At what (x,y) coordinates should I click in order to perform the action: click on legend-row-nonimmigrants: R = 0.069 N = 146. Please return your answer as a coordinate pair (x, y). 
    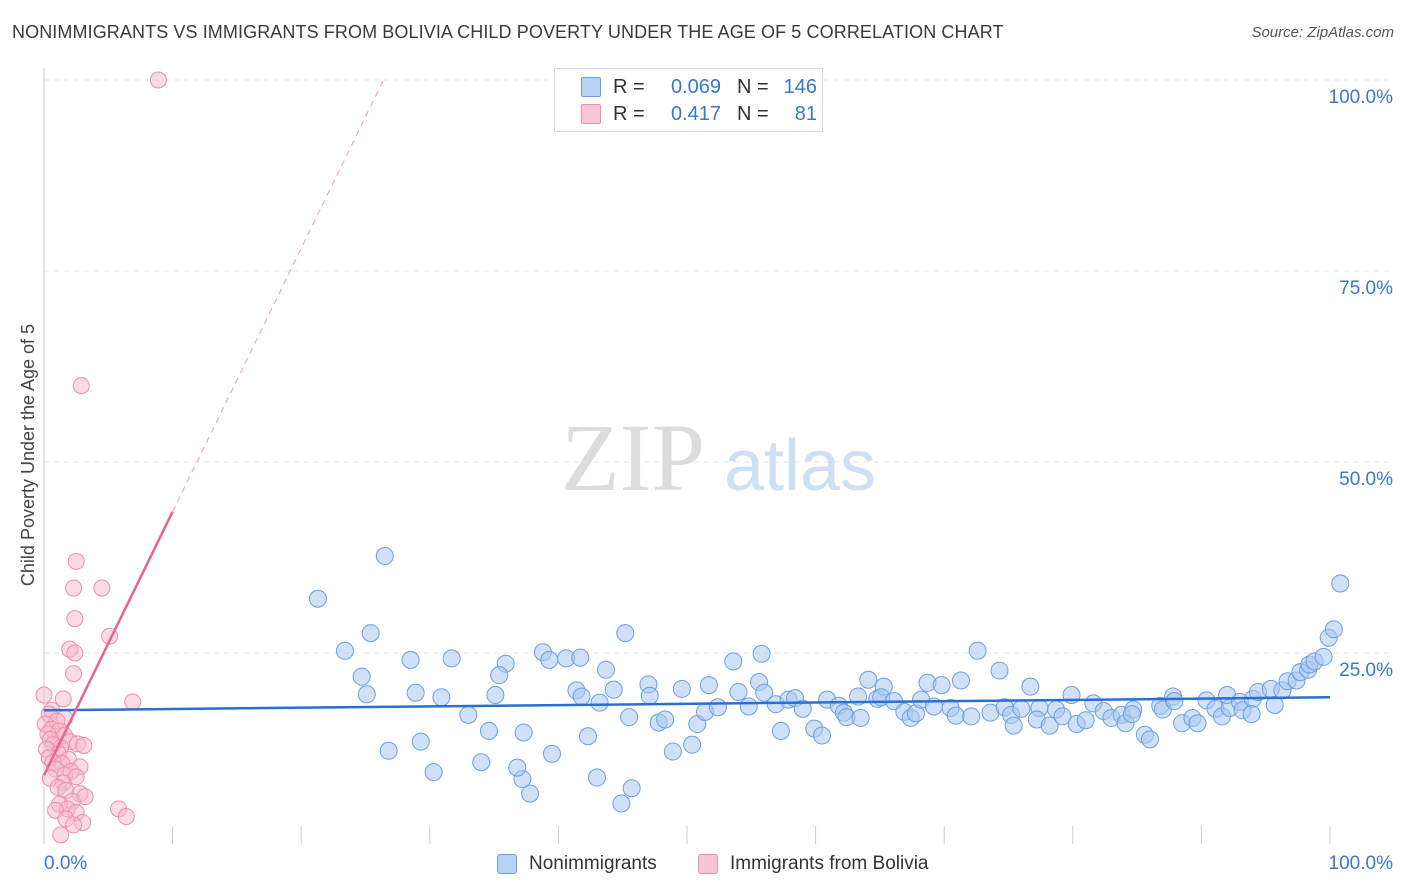
    Looking at the image, I should click on (699, 87).